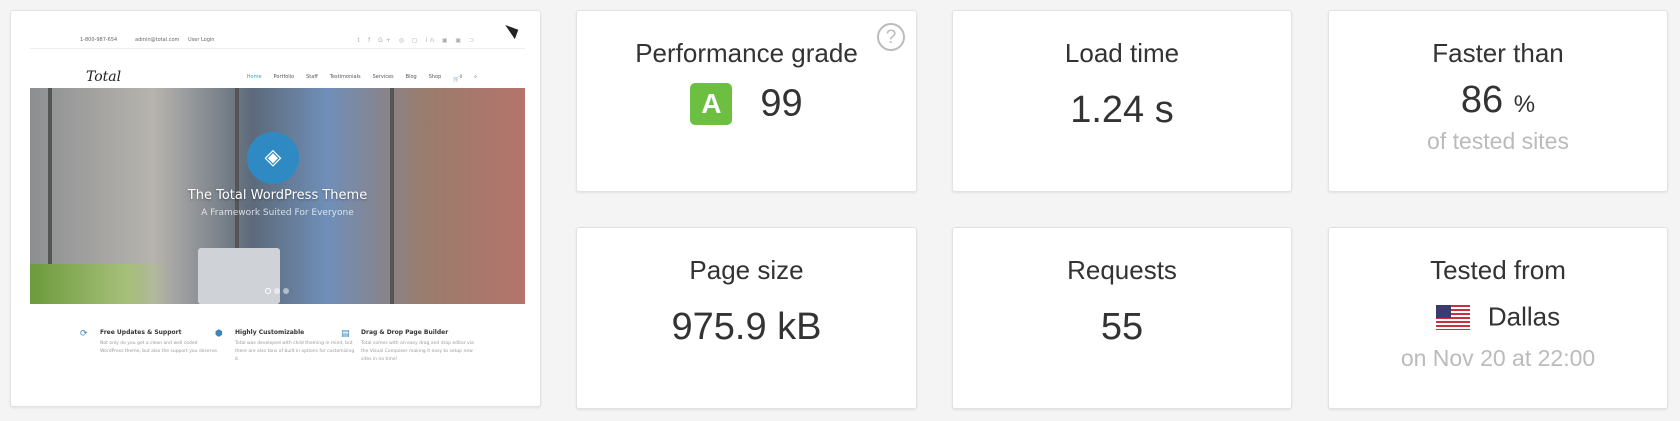 The height and width of the screenshot is (421, 1680). What do you see at coordinates (84, 334) in the screenshot?
I see `refresh-icon: ⟳` at bounding box center [84, 334].